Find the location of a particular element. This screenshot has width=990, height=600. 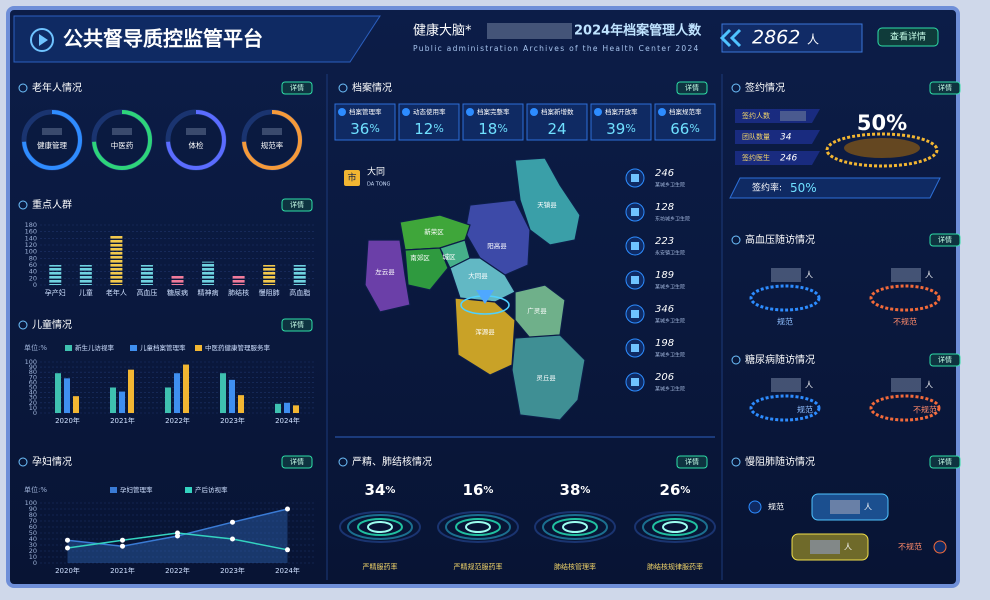

stat-label: 档案完整率 is located at coordinates (493, 111).